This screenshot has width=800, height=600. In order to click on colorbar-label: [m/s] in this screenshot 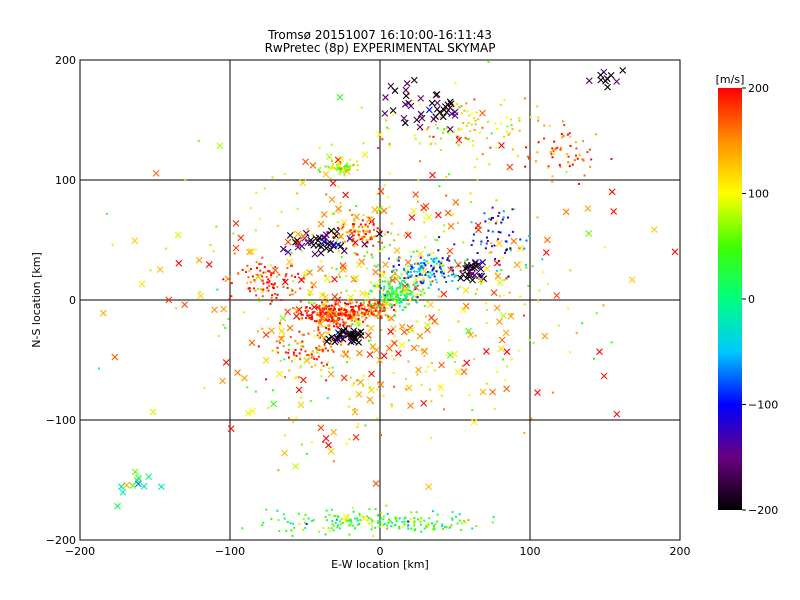, I will do `click(730, 79)`.